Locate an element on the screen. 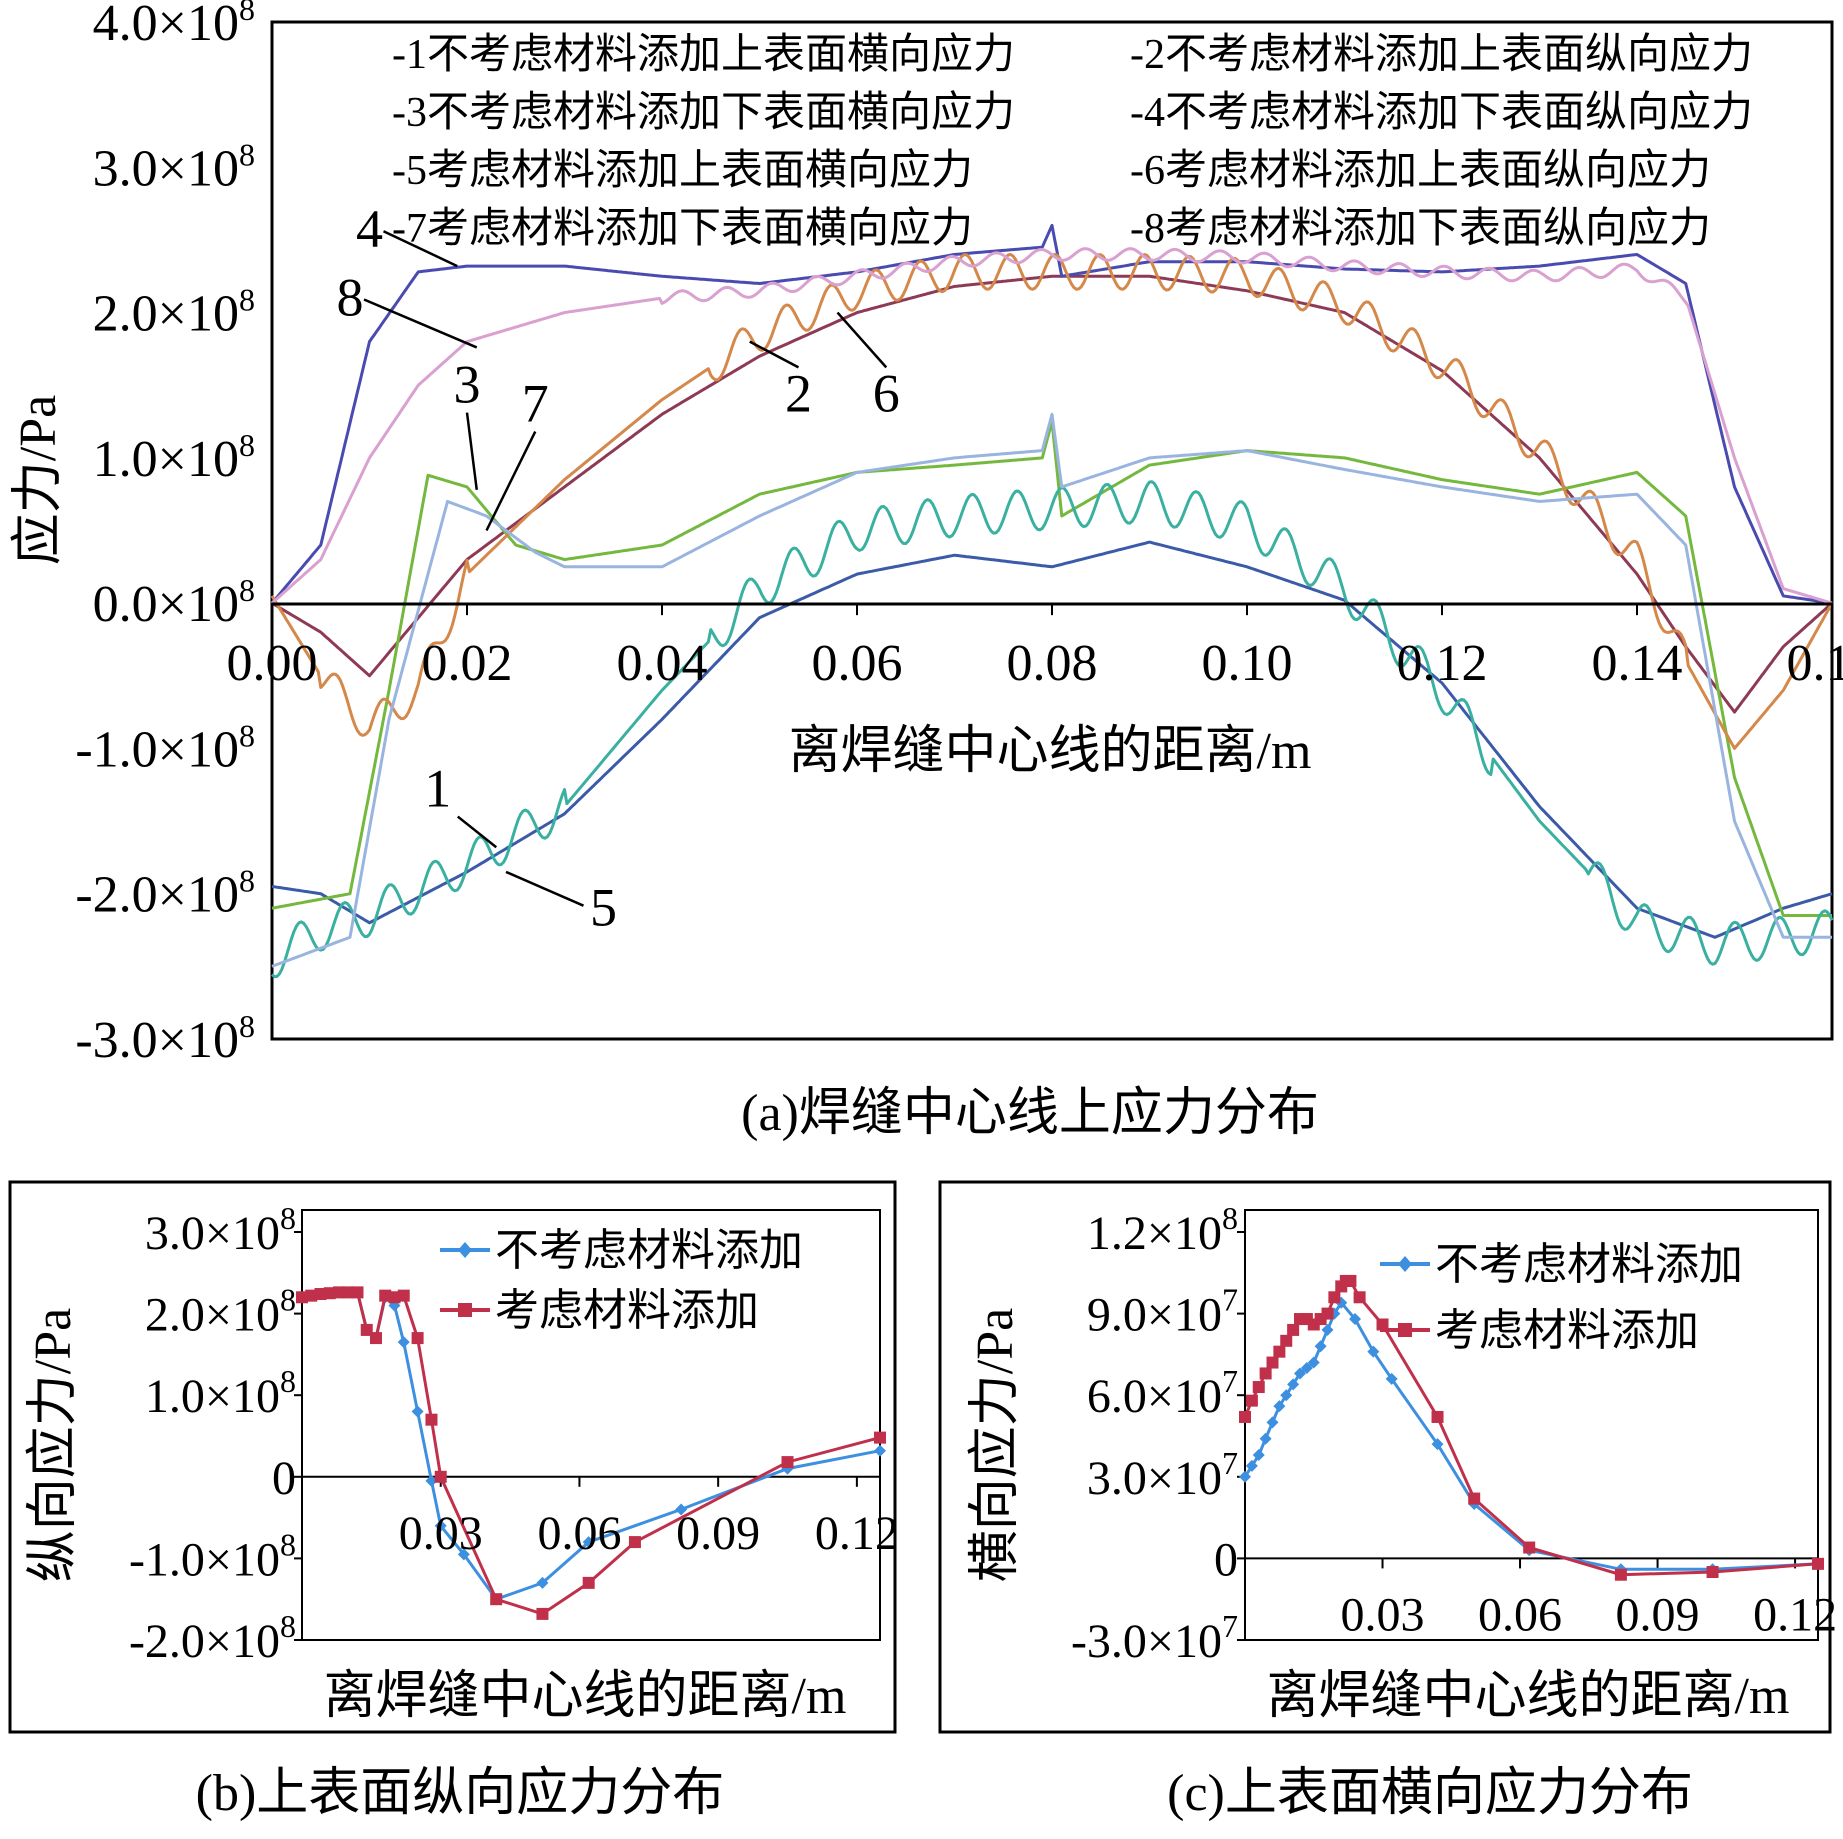 Image resolution: width=1843 pixels, height=1839 pixels. panel-a-curve-label-6: 6 is located at coordinates (886, 393).